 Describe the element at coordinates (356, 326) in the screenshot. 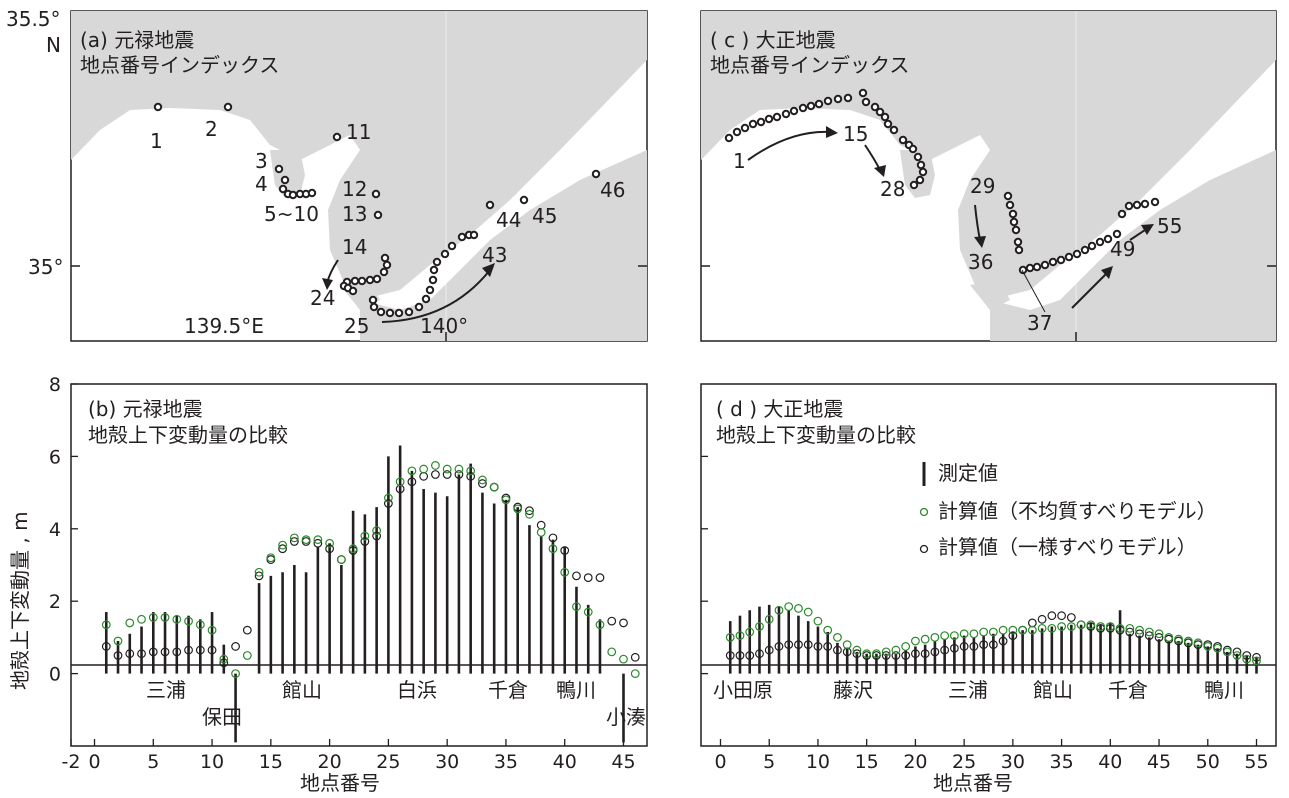

I see `map-a-label-25: 25` at that location.